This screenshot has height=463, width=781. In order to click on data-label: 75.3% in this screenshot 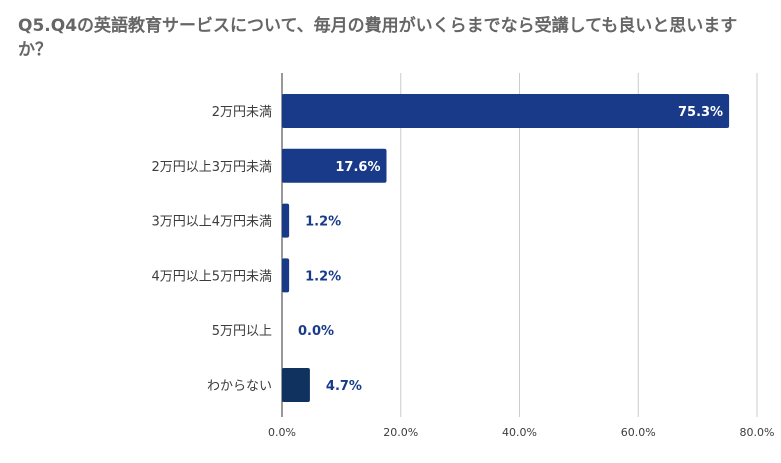, I will do `click(700, 112)`.